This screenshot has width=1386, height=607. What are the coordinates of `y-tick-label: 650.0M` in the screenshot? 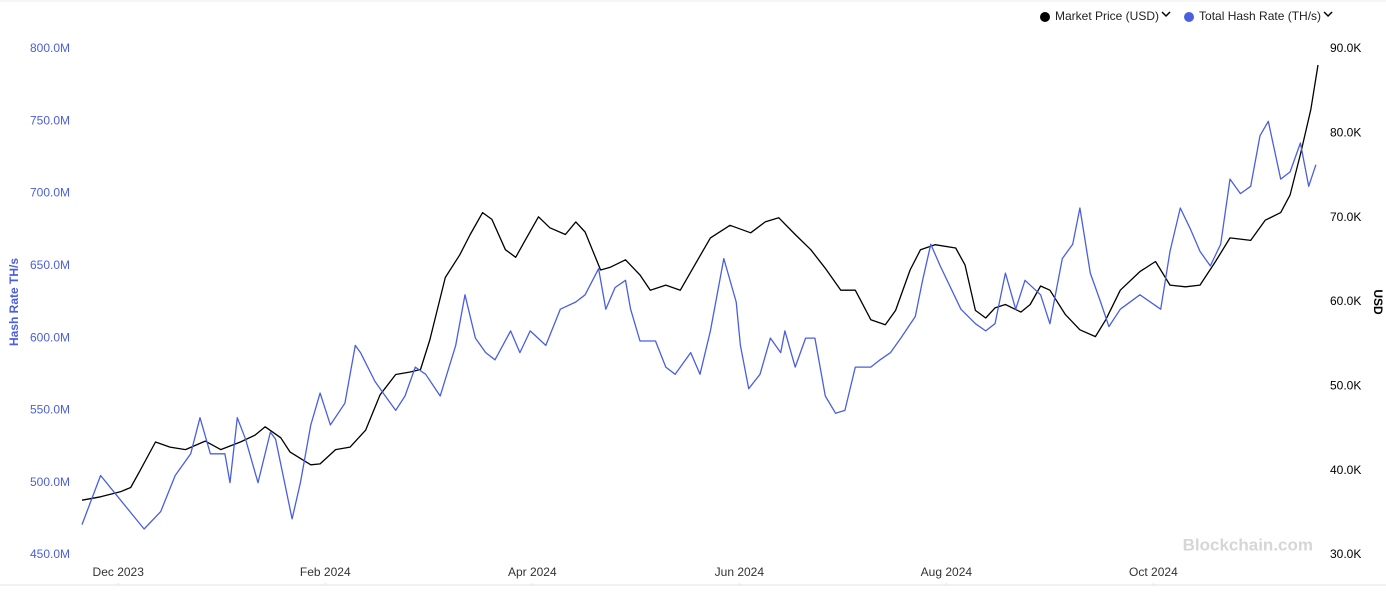 It's located at (50, 265).